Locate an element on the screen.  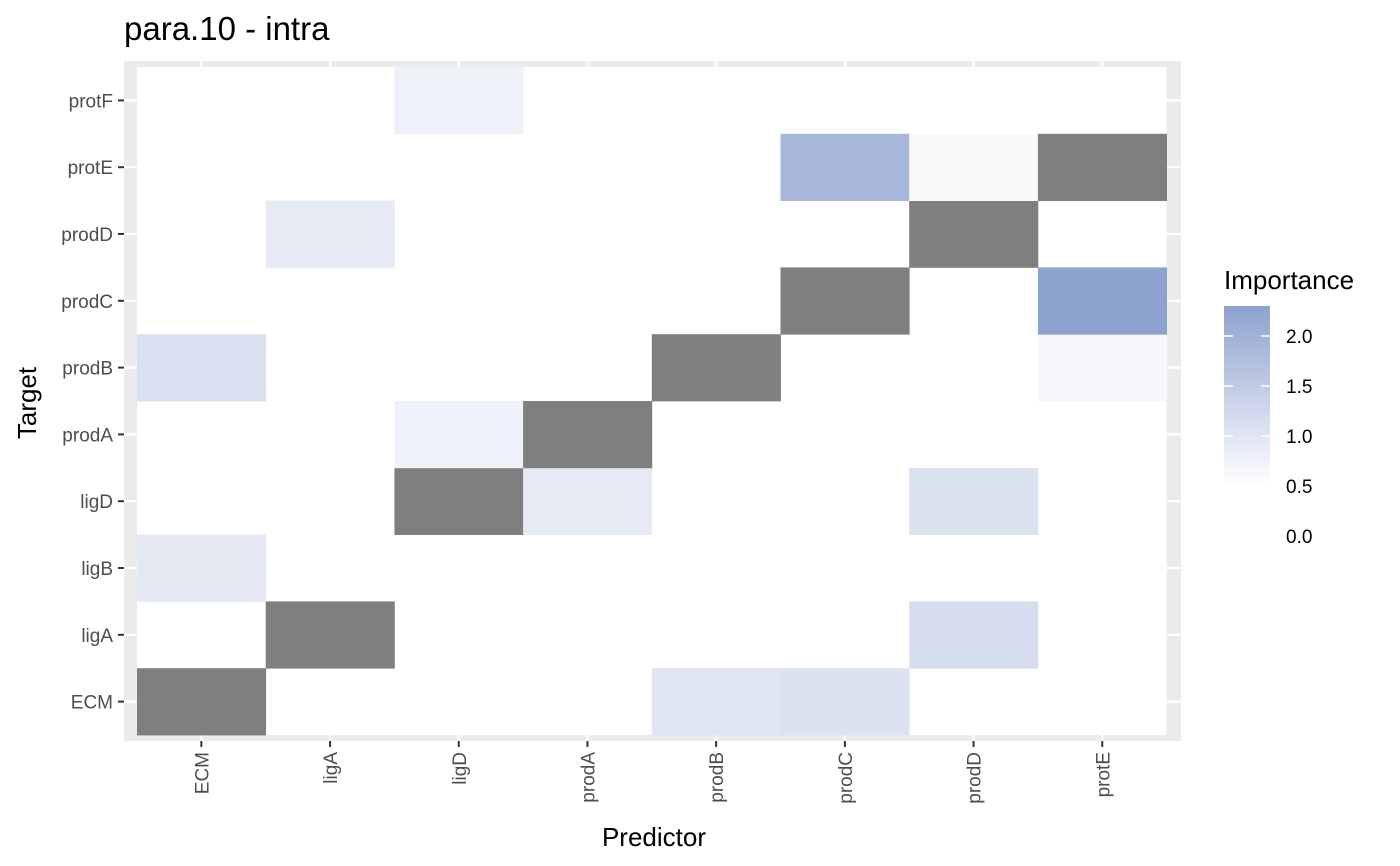
x-tick-label: prodD is located at coordinates (975, 778).